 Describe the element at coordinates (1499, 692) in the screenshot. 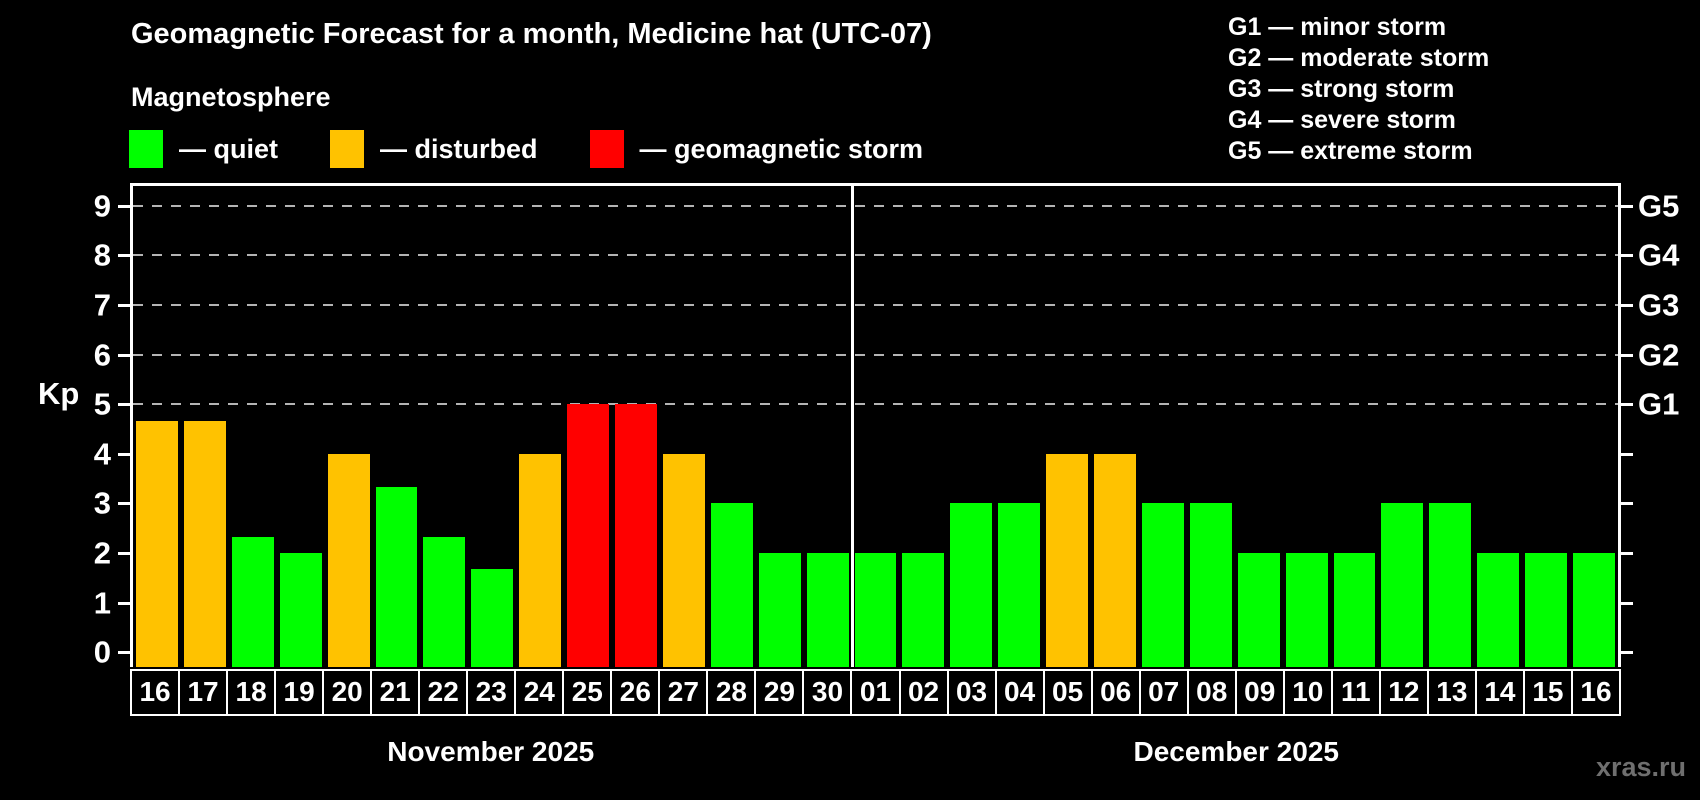

I see `day-cell-14: 14` at that location.